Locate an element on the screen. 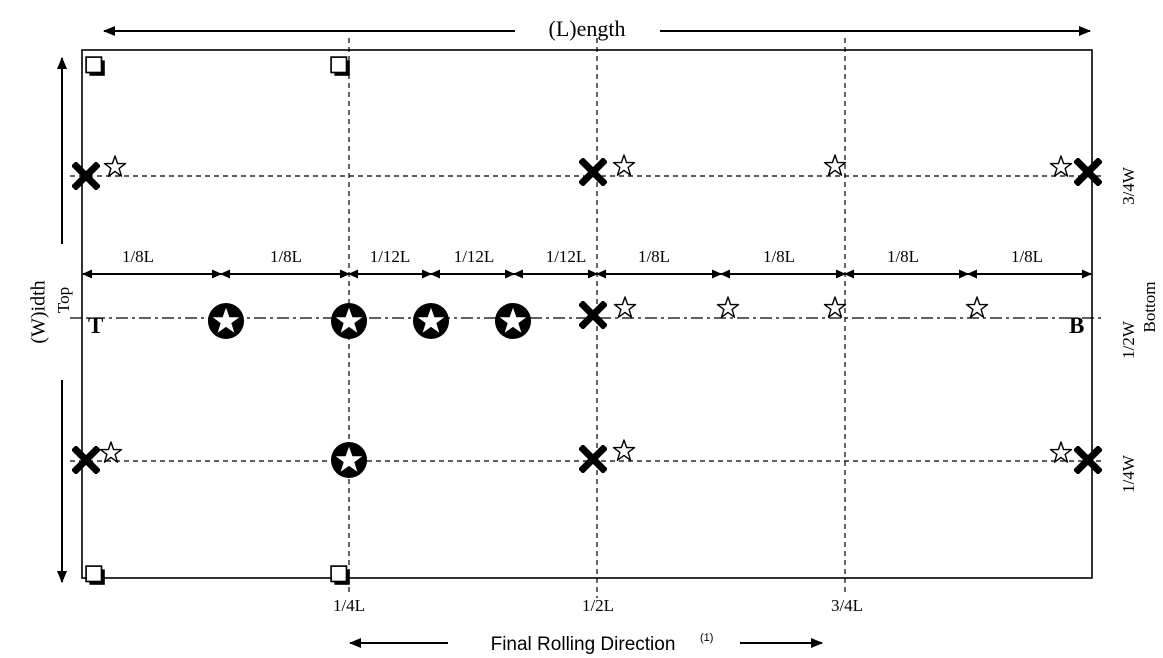 This screenshot has height=658, width=1163. circled-star-markers is located at coordinates (369, 390).